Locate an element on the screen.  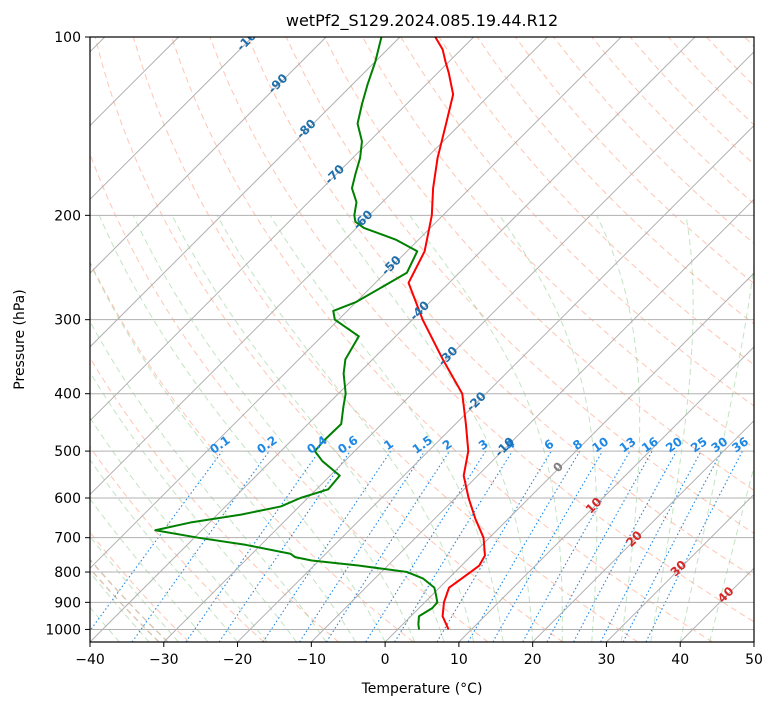
chart-title: wetPf2_S129.2024.085.19.44.R12 is located at coordinates (422, 21).